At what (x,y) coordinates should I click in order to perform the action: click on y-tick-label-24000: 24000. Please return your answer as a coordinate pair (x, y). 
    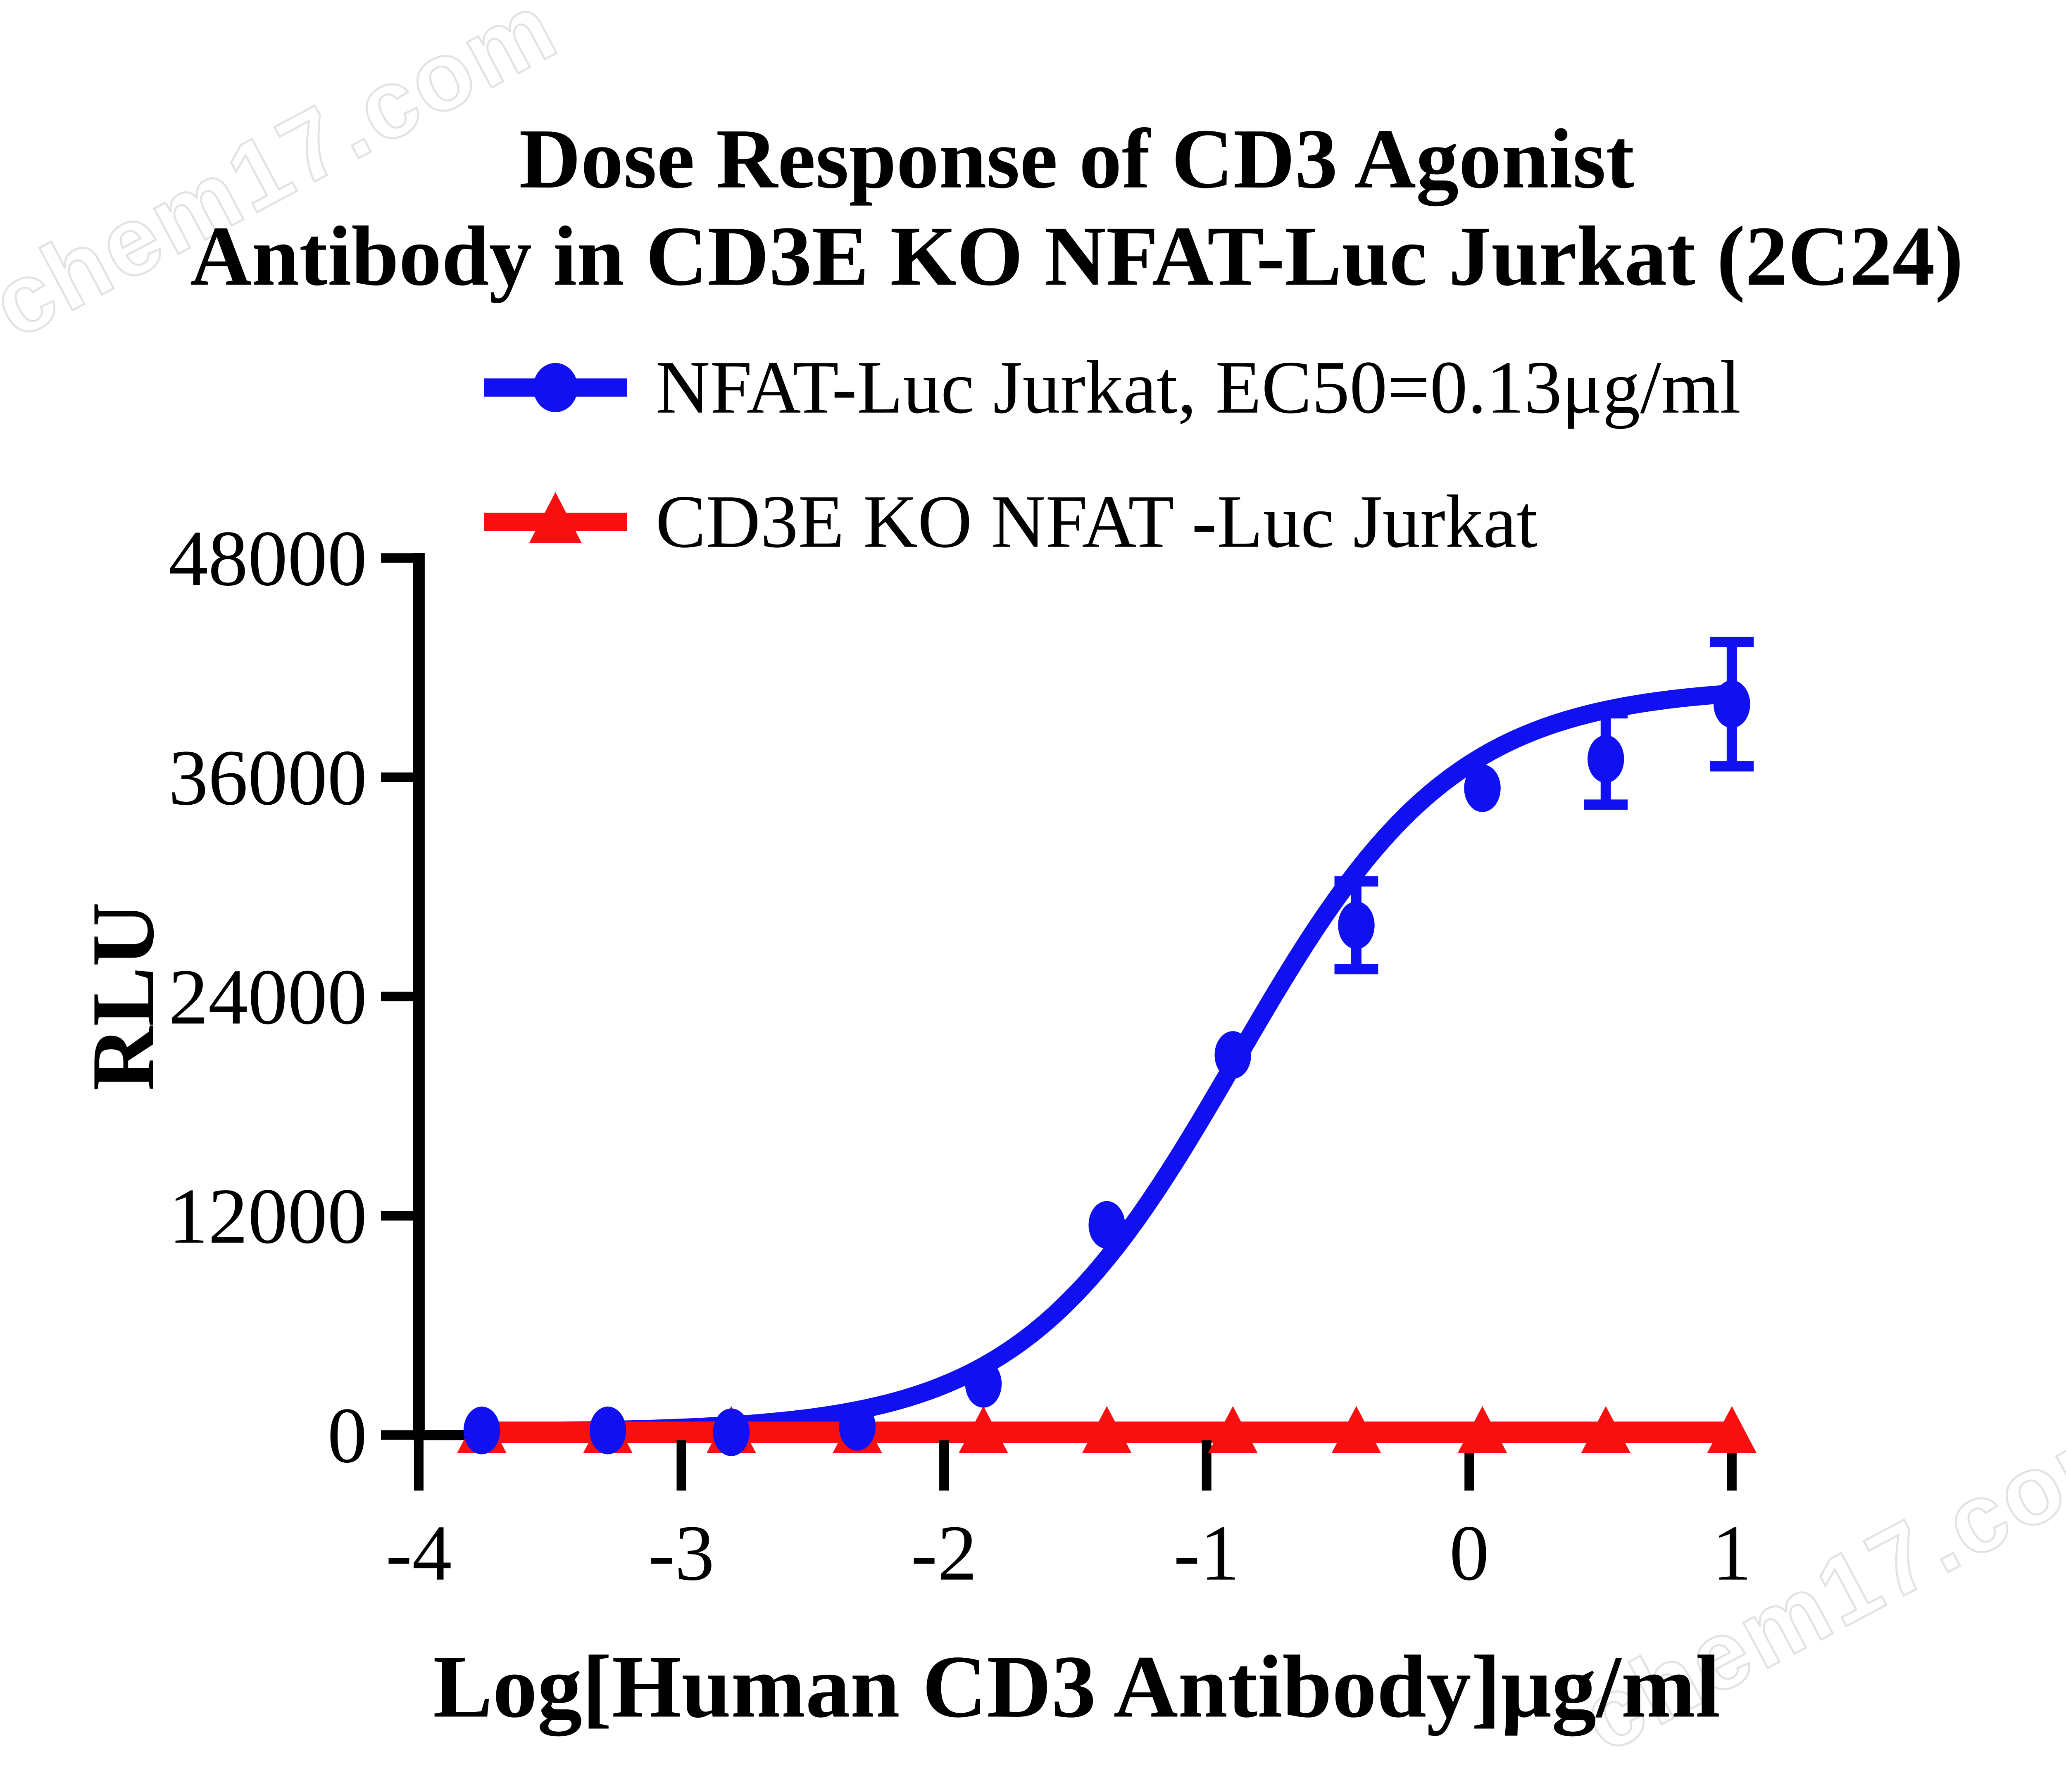
    Looking at the image, I should click on (268, 997).